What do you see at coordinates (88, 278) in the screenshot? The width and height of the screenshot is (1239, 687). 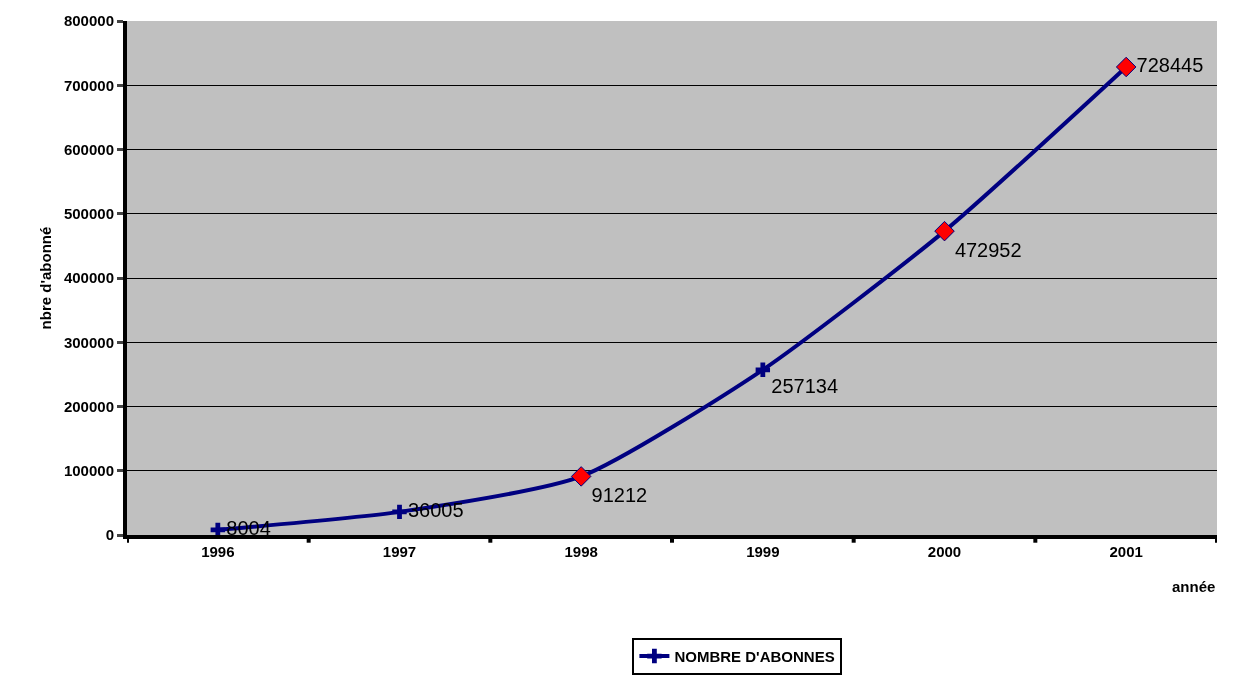 I see `y-tick-label: 400000` at bounding box center [88, 278].